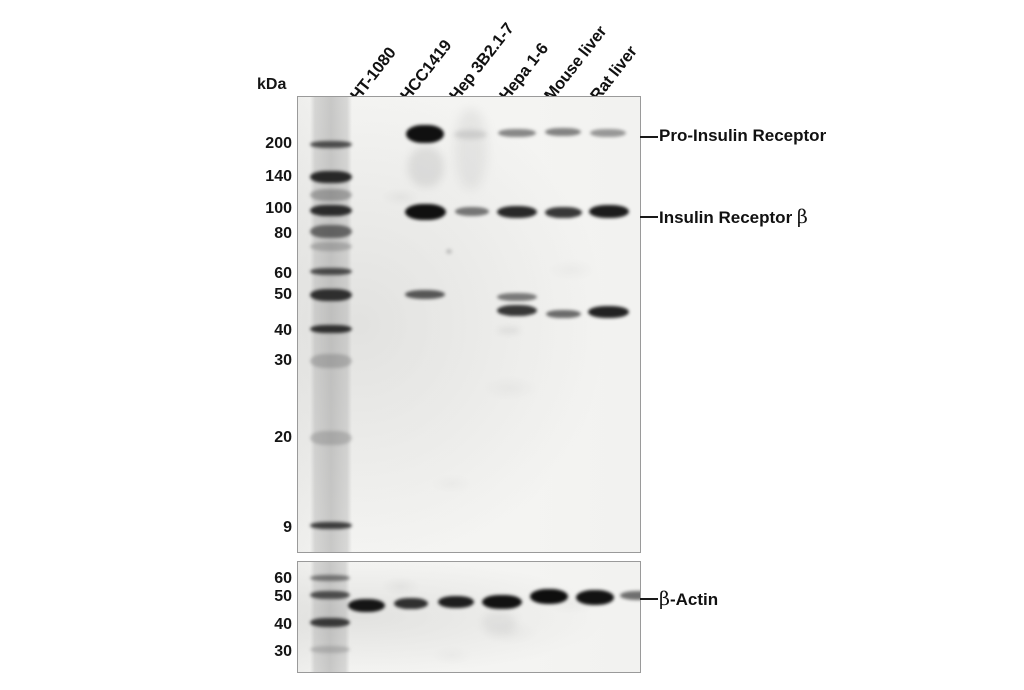 This screenshot has width=1024, height=690. What do you see at coordinates (331, 324) in the screenshot?
I see `ladder-lane` at bounding box center [331, 324].